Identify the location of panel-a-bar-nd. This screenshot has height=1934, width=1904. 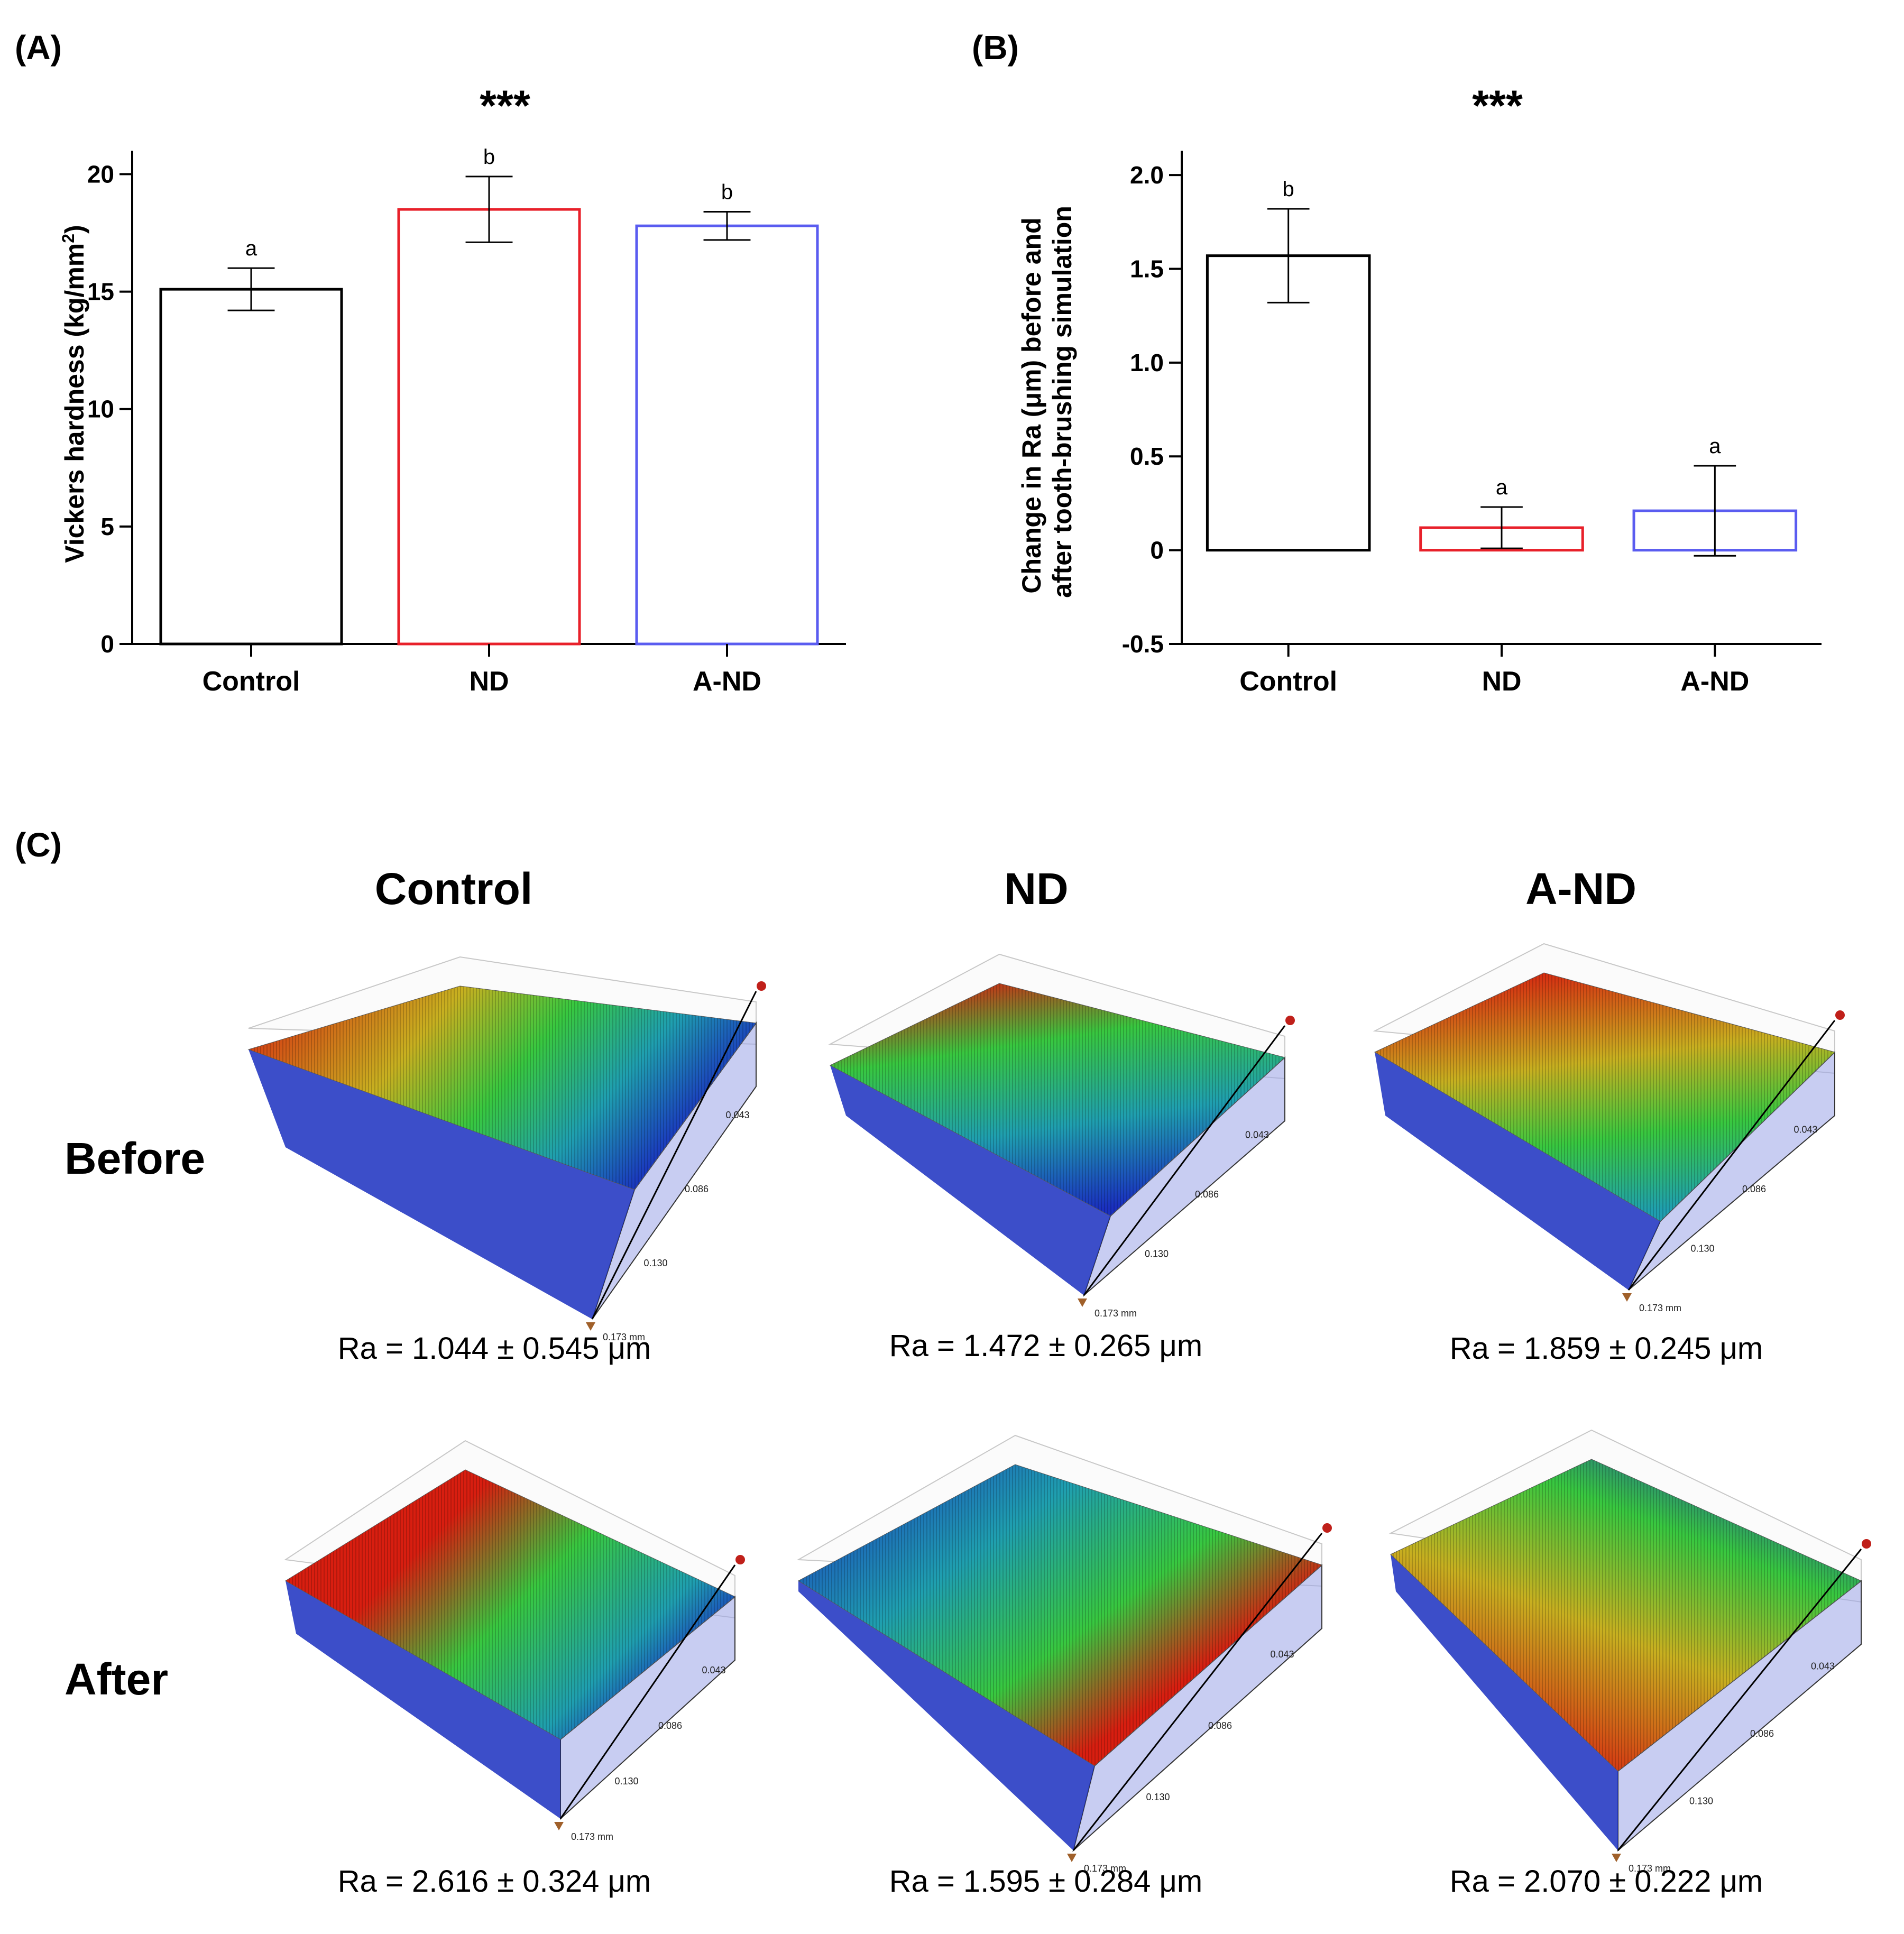
(489, 427).